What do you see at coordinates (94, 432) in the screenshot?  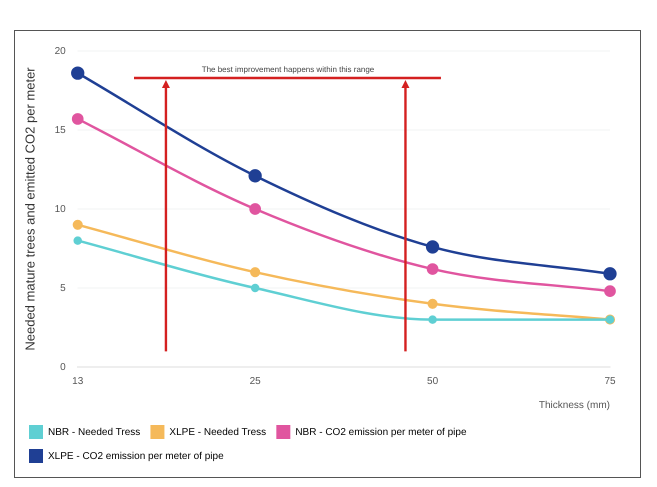 I see `legend-label: NBR - Needed Tress` at bounding box center [94, 432].